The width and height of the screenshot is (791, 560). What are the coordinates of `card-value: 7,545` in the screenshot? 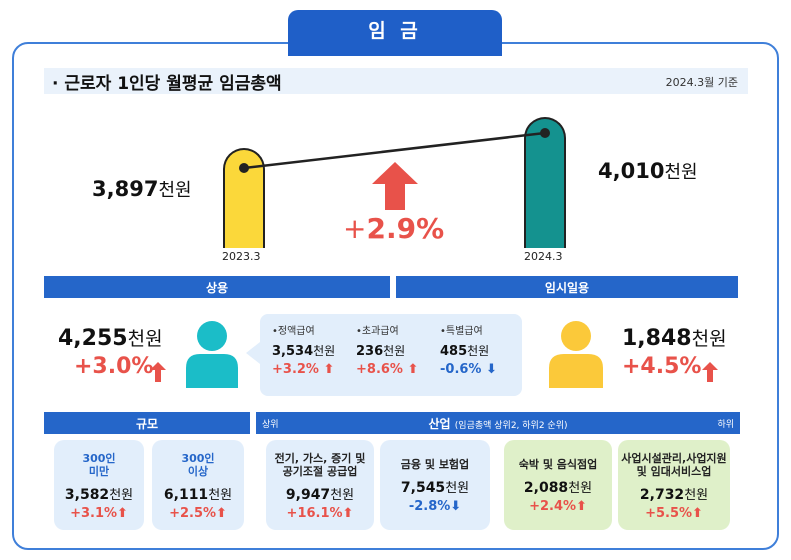 It's located at (423, 488).